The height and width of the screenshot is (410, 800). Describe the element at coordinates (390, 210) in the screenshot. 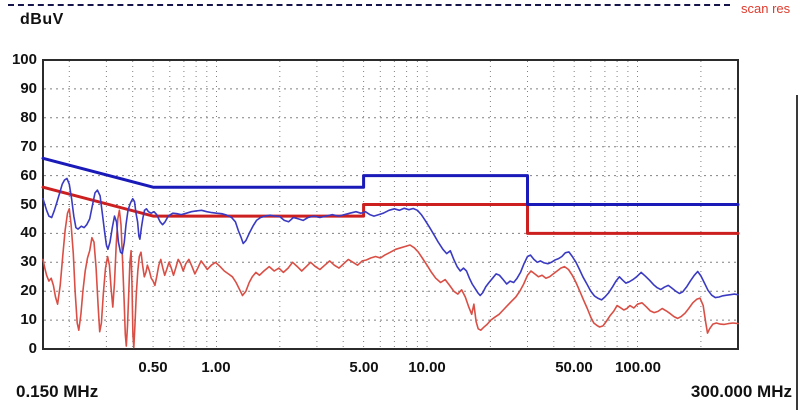

I see `limit-avg-line` at that location.